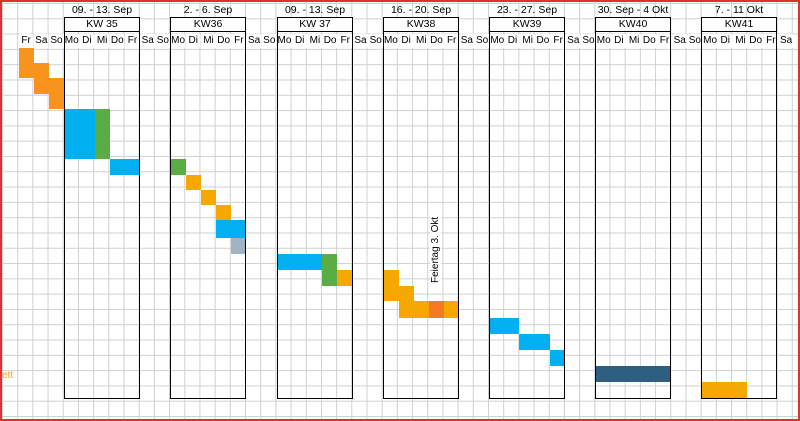 This screenshot has width=800, height=421. What do you see at coordinates (739, 24) in the screenshot?
I see `week-number-header: KW41` at bounding box center [739, 24].